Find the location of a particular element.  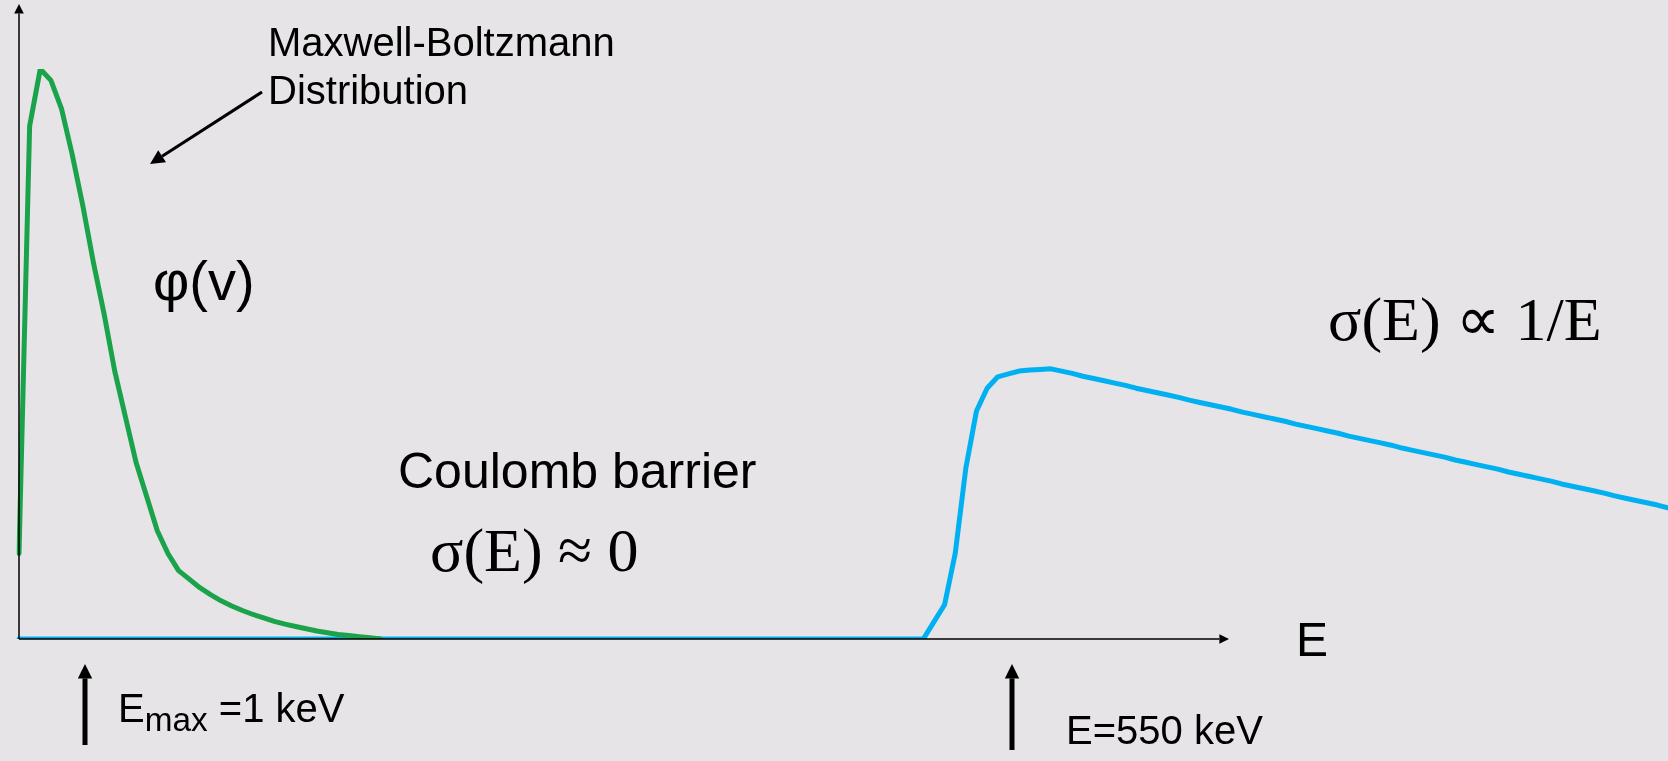

annotation: Maxwell-Boltzmann Distribution is located at coordinates (442, 66).